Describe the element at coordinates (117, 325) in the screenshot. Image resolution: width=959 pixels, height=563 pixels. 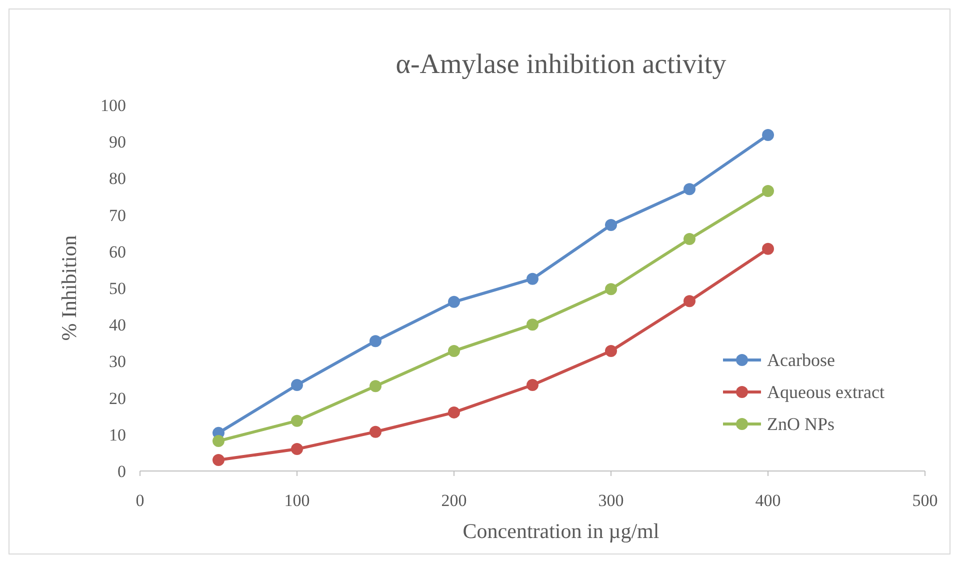
I see `y-tick-label: 40` at that location.